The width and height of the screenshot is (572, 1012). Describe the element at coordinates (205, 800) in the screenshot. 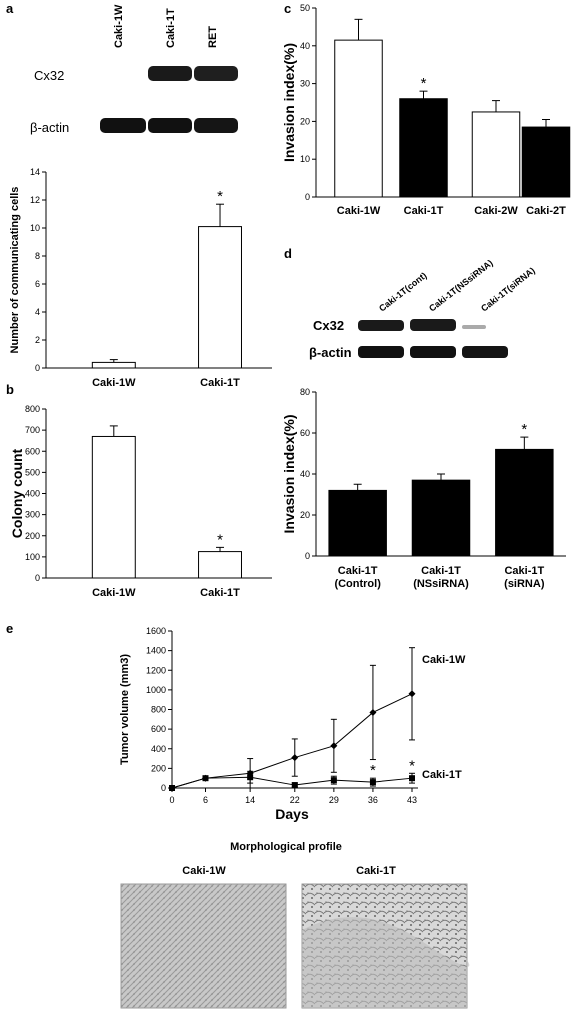

I see `x-tick-label: 6` at that location.